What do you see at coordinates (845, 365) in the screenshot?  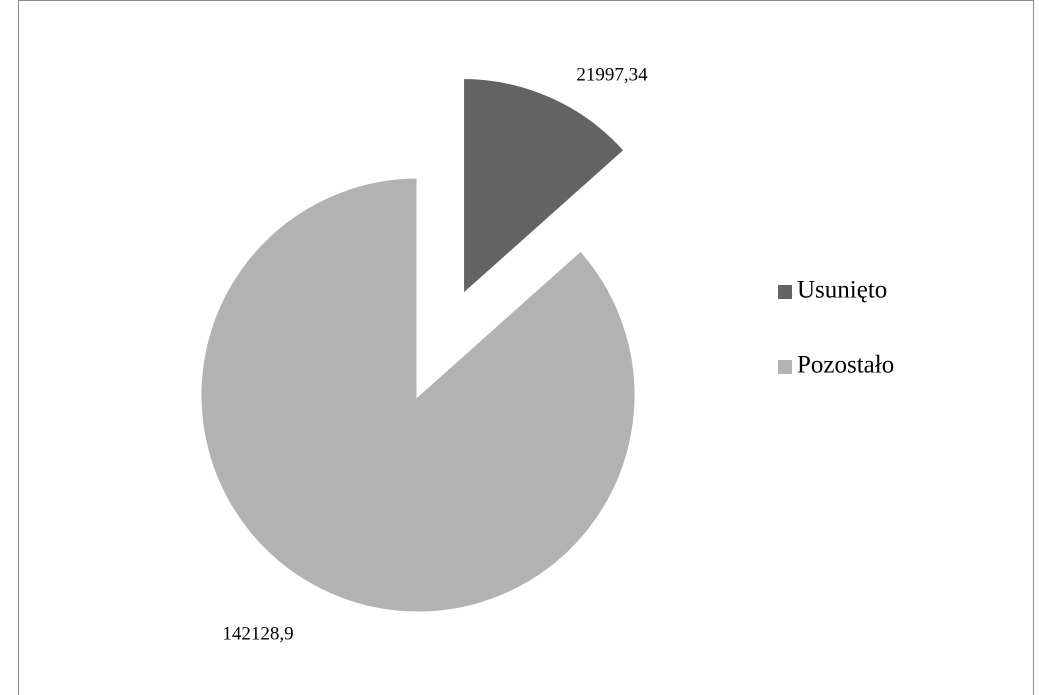 I see `legend-label: Pozostało` at bounding box center [845, 365].